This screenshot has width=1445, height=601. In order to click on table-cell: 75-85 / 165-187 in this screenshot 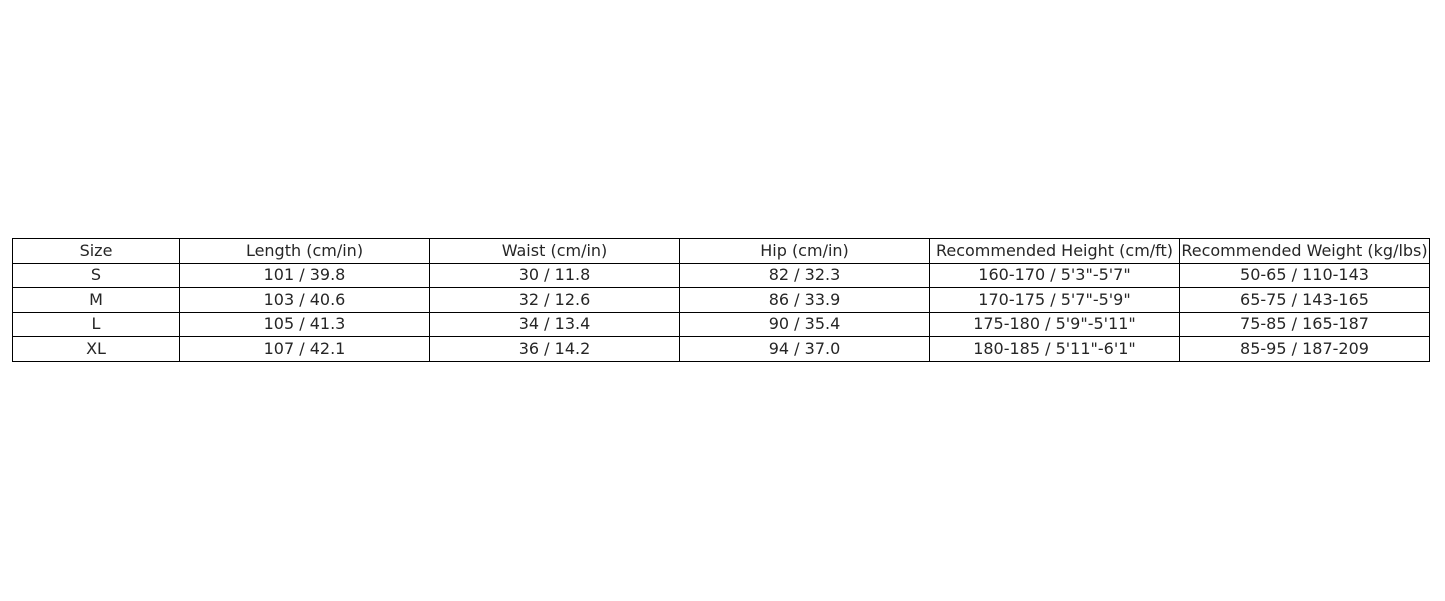, I will do `click(1304, 324)`.